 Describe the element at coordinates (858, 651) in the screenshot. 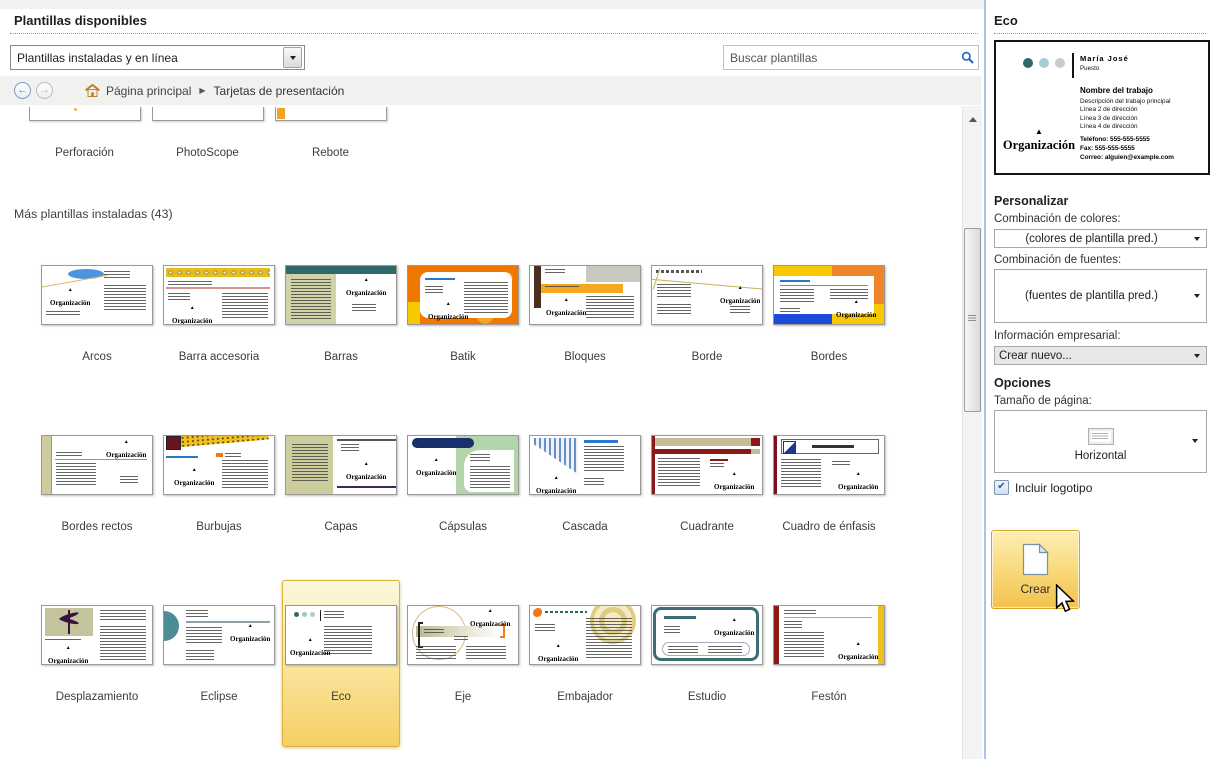

I see `thumbnail-art: ▲ Organización` at that location.